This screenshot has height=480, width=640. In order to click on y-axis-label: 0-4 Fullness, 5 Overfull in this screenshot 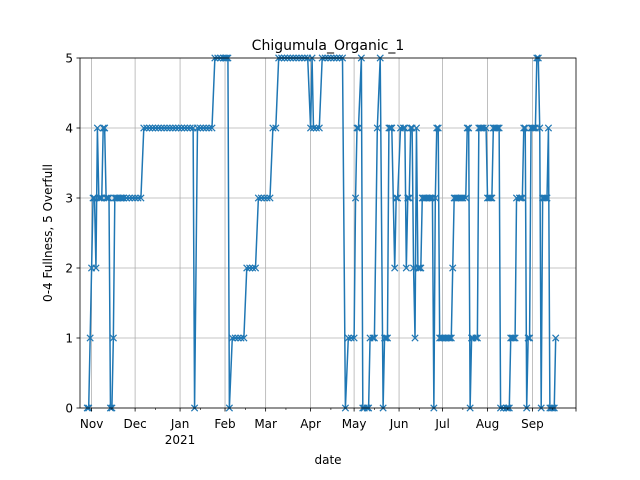, I will do `click(48, 233)`.